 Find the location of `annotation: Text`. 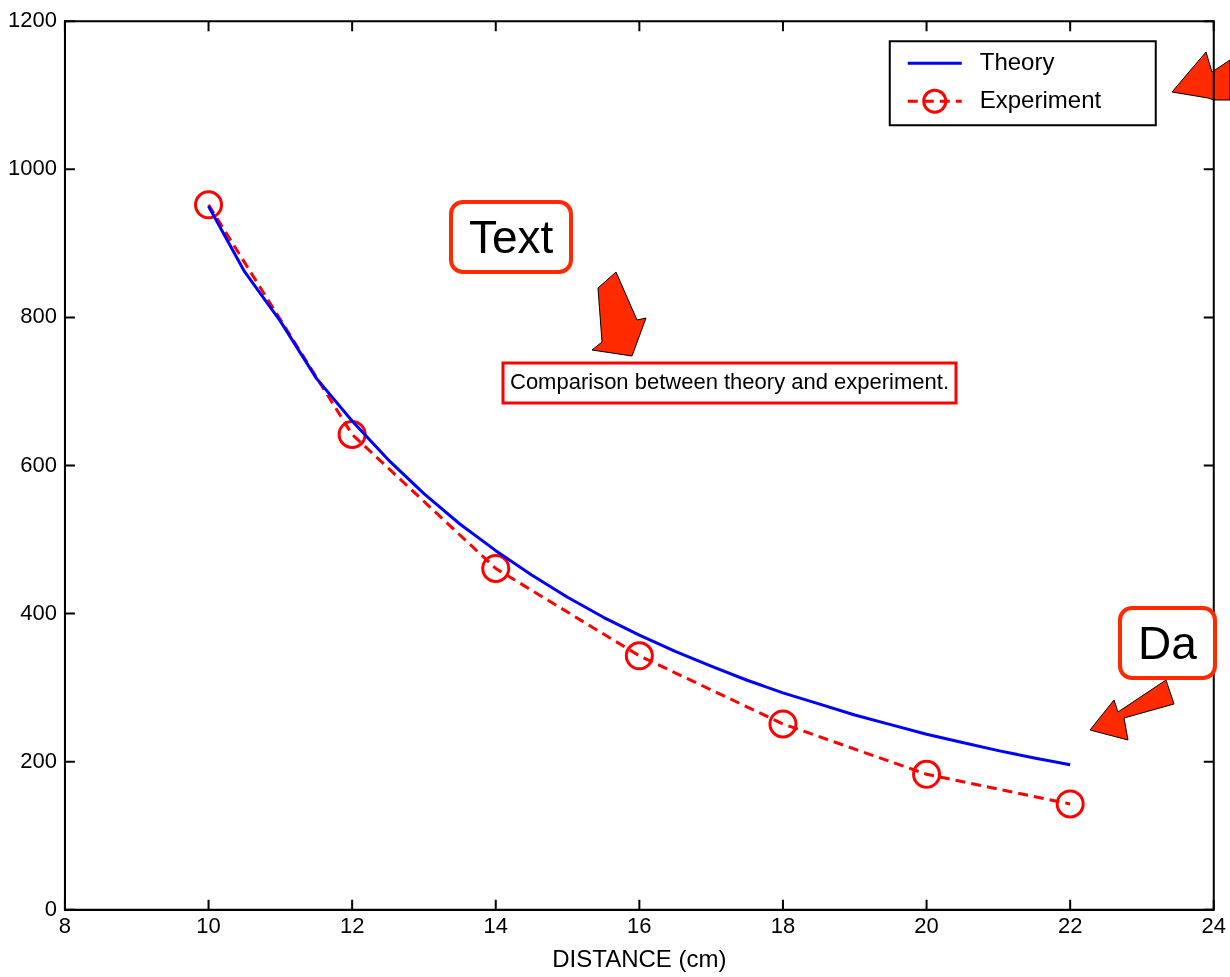

annotation: Text is located at coordinates (511, 237).